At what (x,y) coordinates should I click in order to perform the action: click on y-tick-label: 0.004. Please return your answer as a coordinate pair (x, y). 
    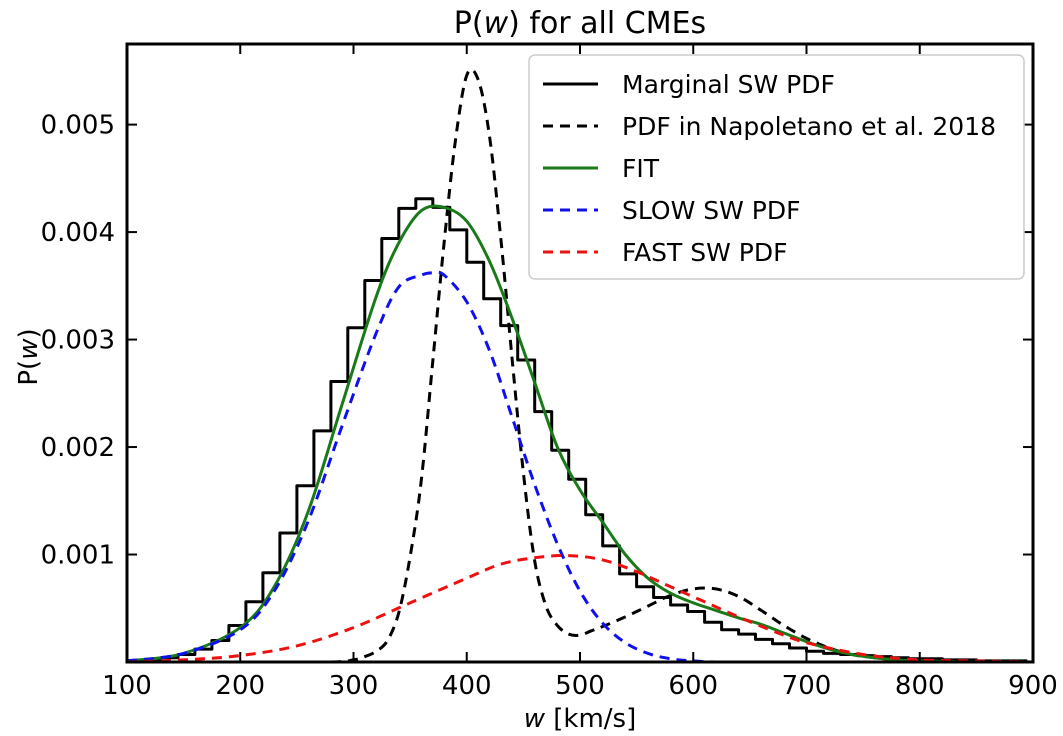
    Looking at the image, I should click on (78, 233).